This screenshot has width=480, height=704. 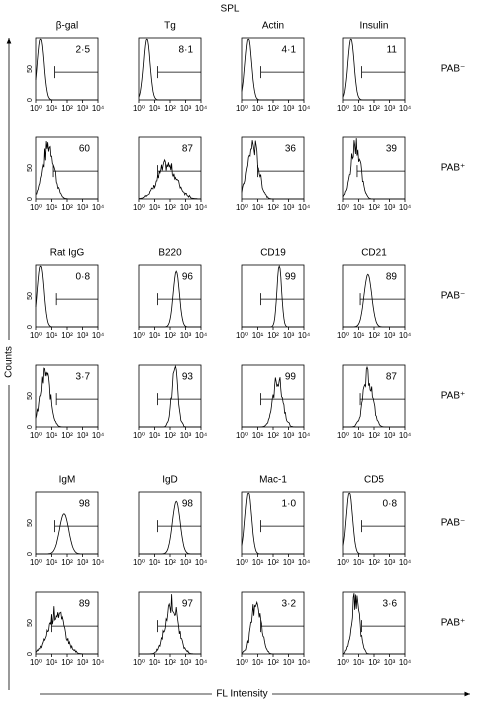 What do you see at coordinates (390, 504) in the screenshot?
I see `percent-label: 0·8` at bounding box center [390, 504].